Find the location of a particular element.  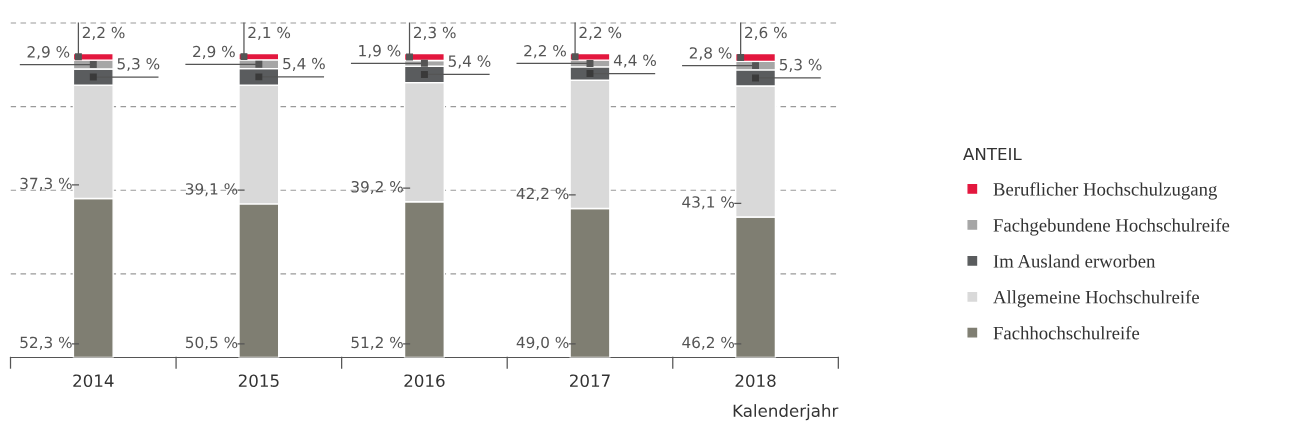

x-tick-label: 2017 is located at coordinates (590, 380).